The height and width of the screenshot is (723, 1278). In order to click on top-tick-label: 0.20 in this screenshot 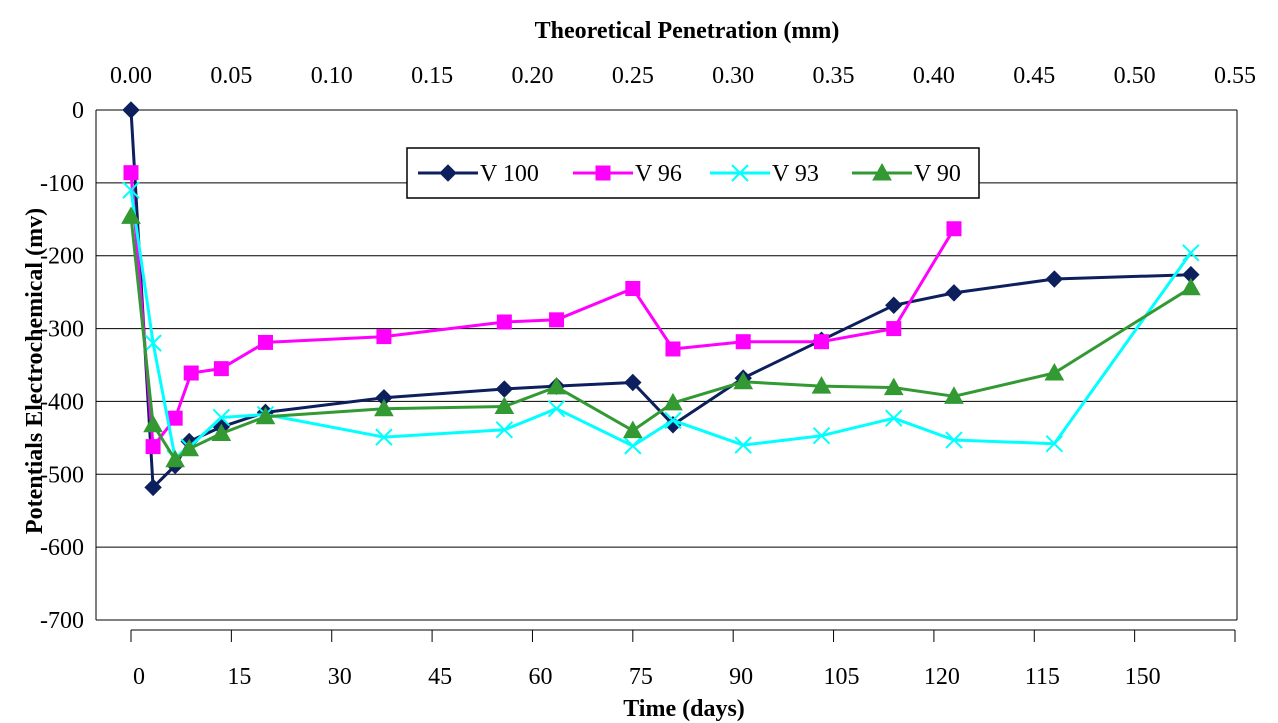, I will do `click(532, 76)`.